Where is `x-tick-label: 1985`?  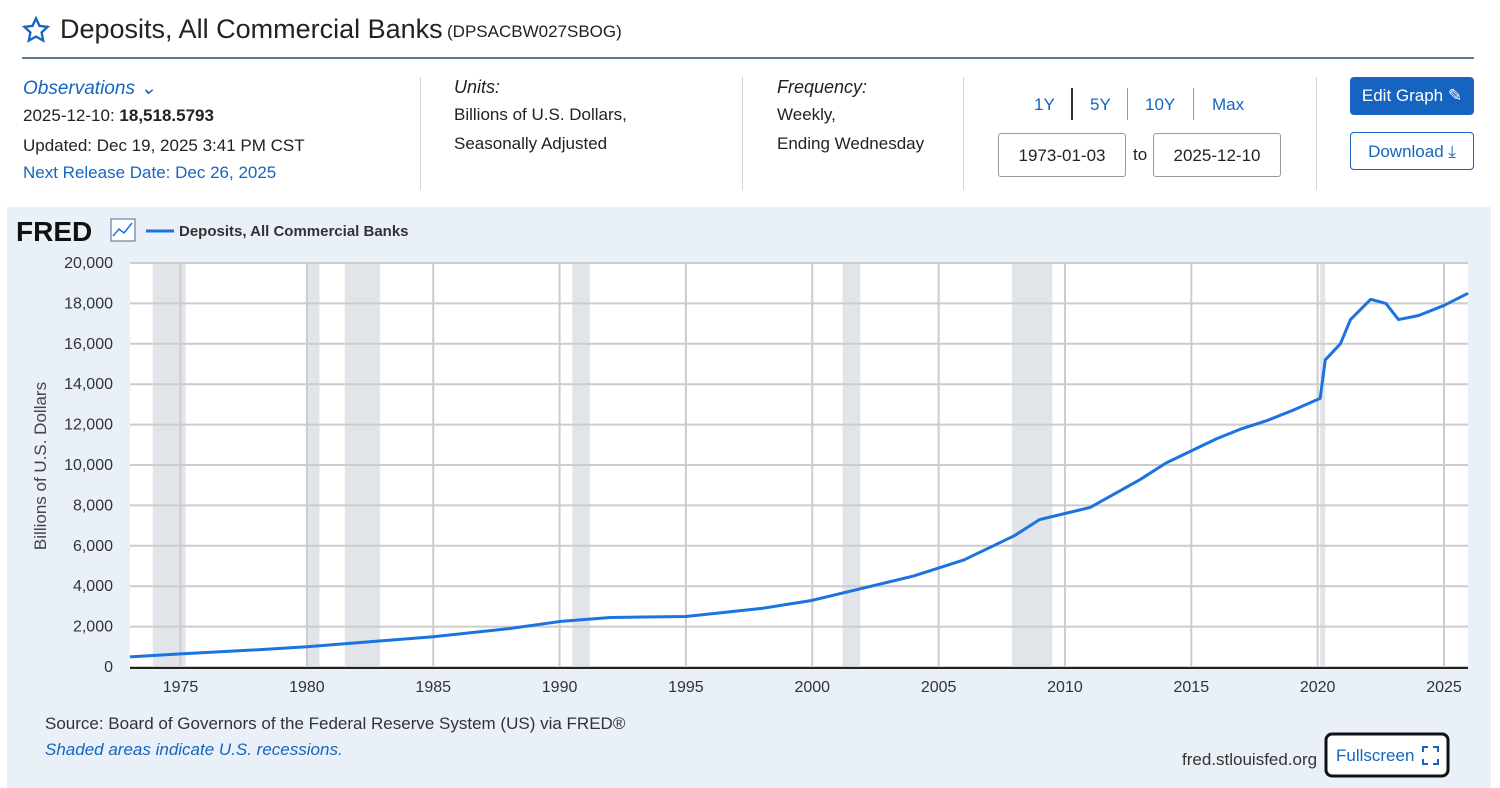
x-tick-label: 1985 is located at coordinates (433, 687).